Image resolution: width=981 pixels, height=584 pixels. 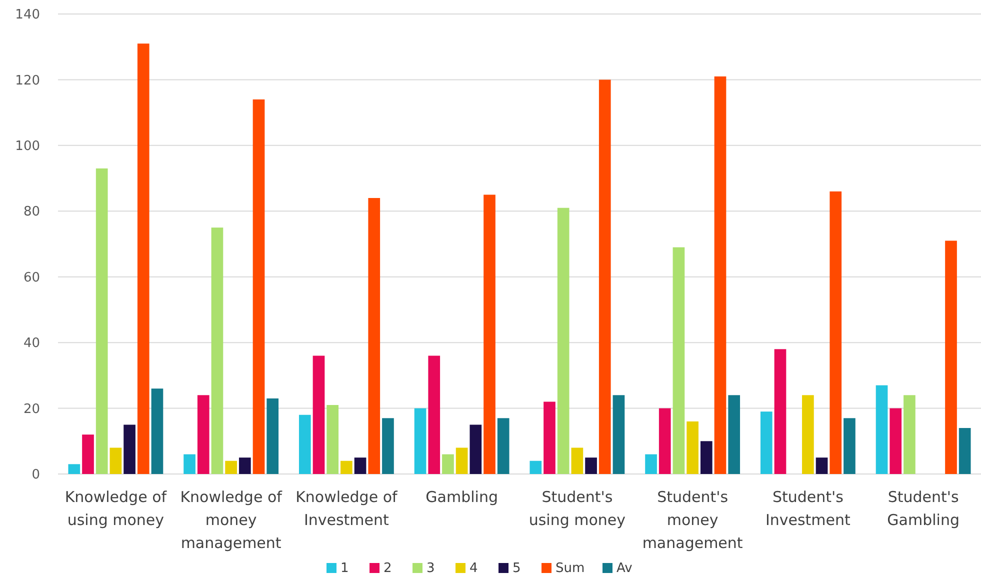 I want to click on y-tick-label: 80, so click(x=31, y=212).